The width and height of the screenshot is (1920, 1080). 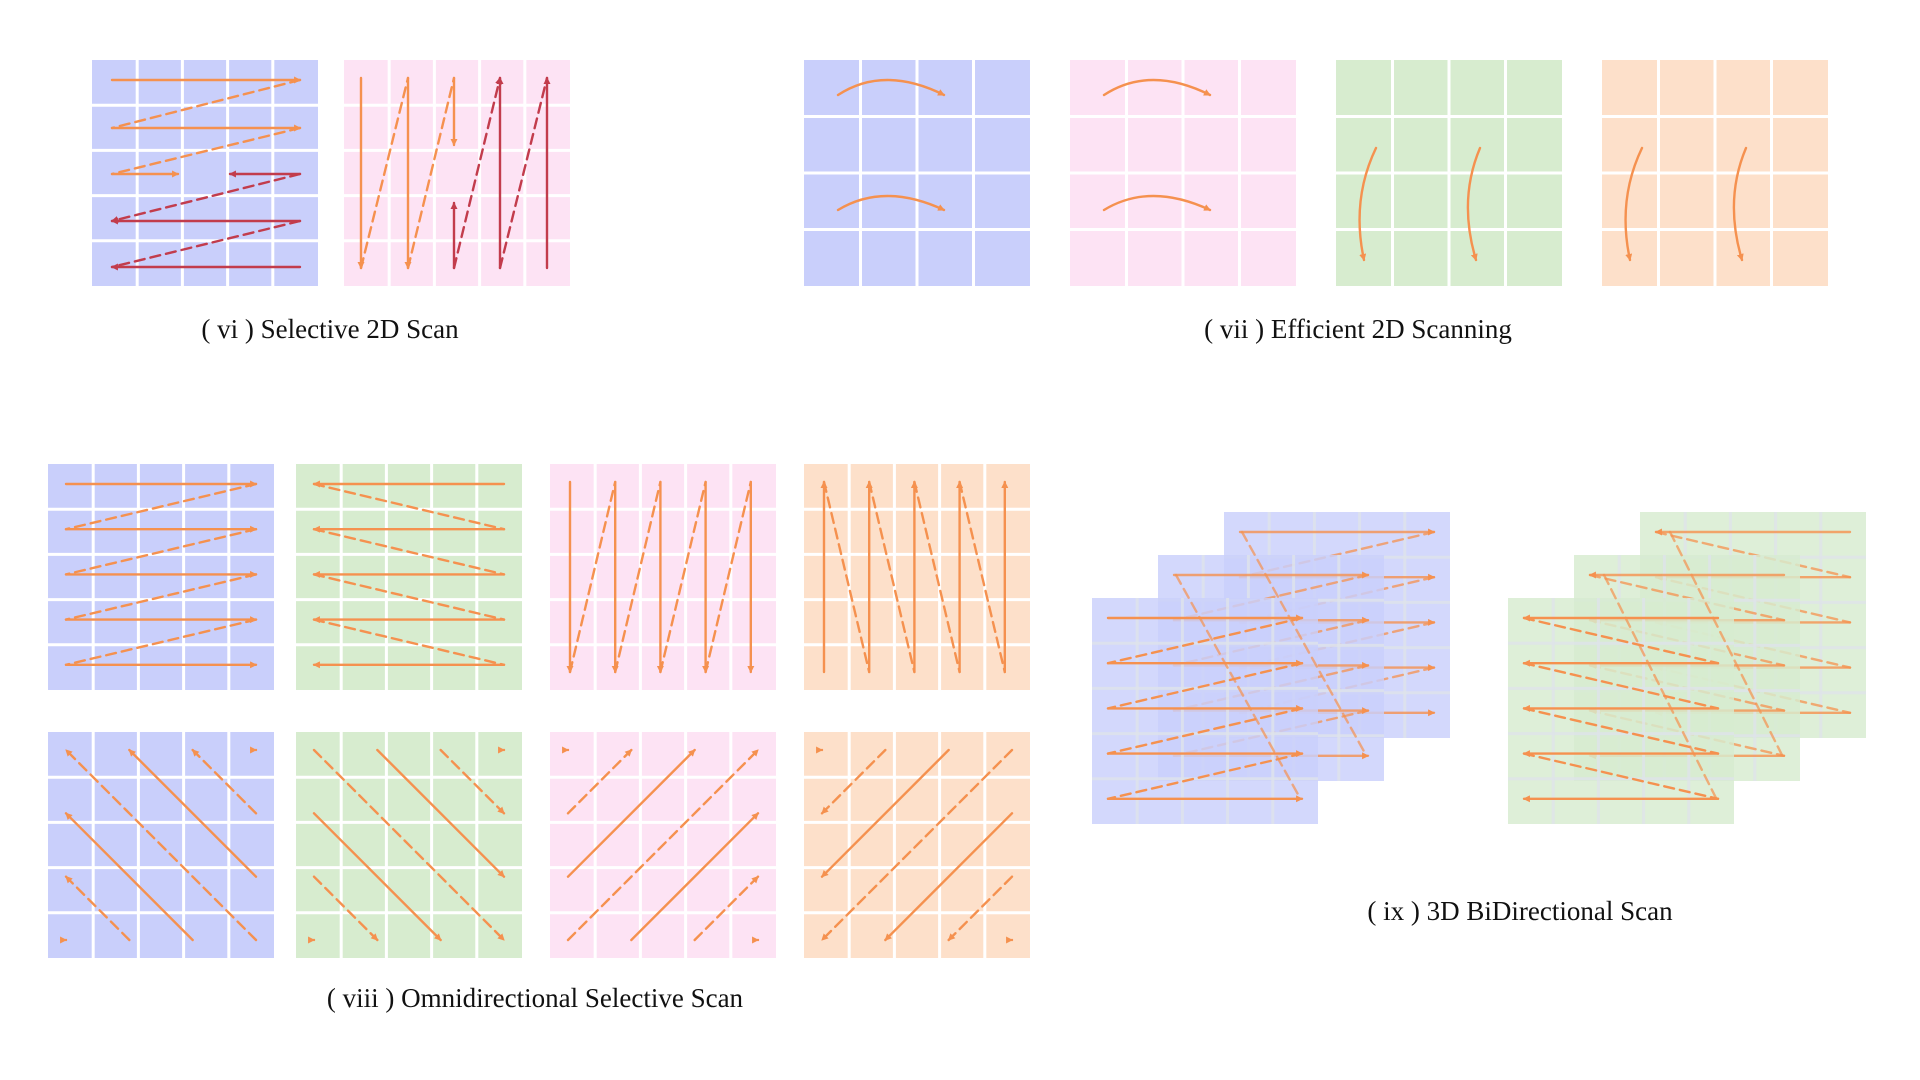 I want to click on selective-vertical-panel, so click(x=457, y=173).